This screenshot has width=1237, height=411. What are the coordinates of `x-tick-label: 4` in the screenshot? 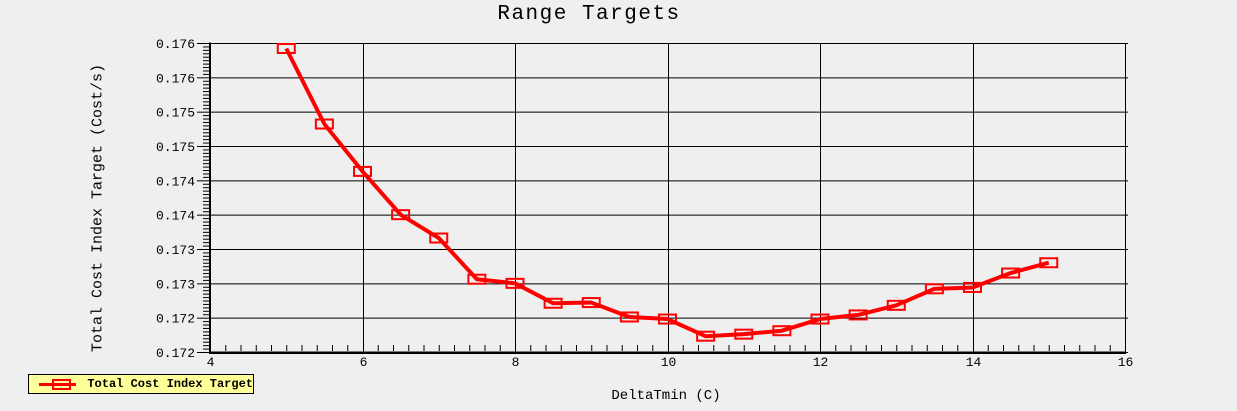 It's located at (211, 362).